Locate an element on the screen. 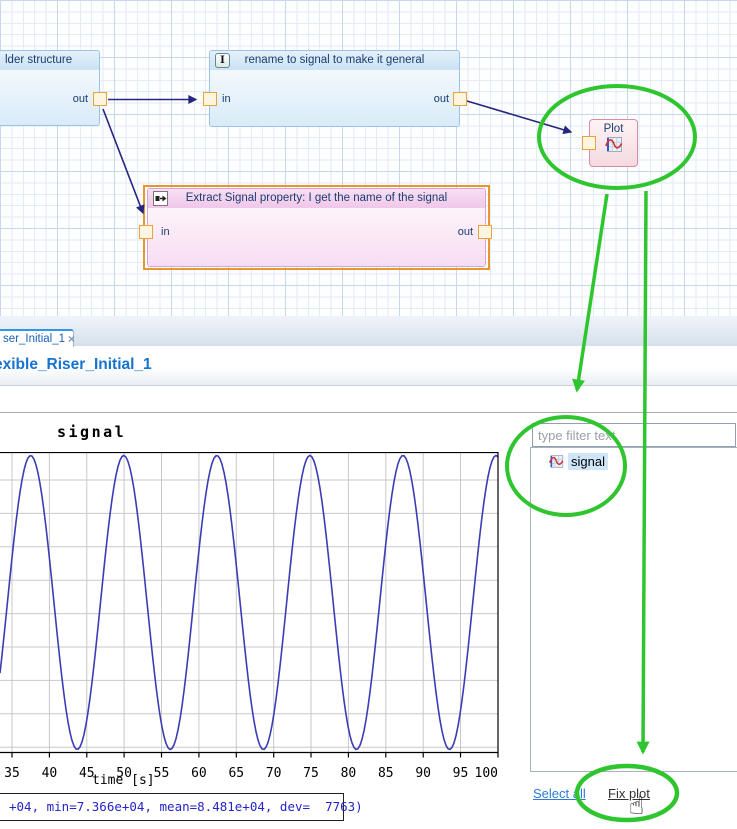  block-title: Plot is located at coordinates (613, 129).